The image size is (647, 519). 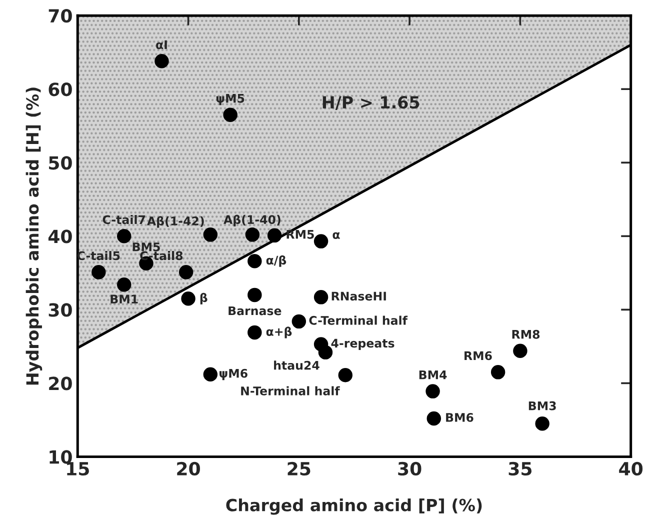 I want to click on y-tick-label: 50, so click(x=60, y=163).